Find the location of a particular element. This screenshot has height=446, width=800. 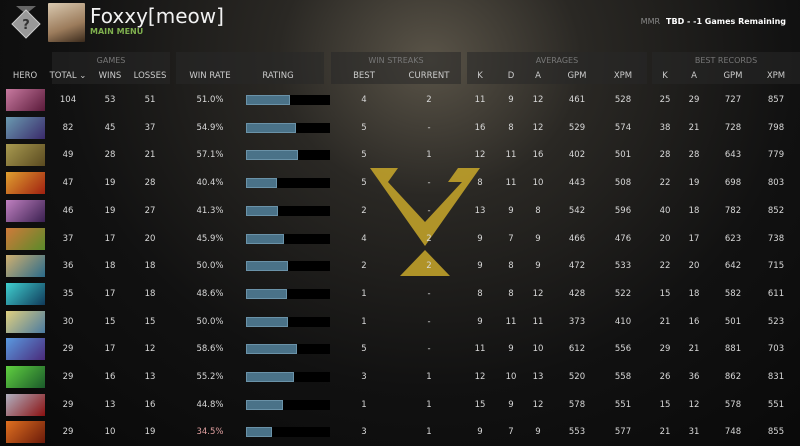

cell-total: 82 is located at coordinates (68, 127).